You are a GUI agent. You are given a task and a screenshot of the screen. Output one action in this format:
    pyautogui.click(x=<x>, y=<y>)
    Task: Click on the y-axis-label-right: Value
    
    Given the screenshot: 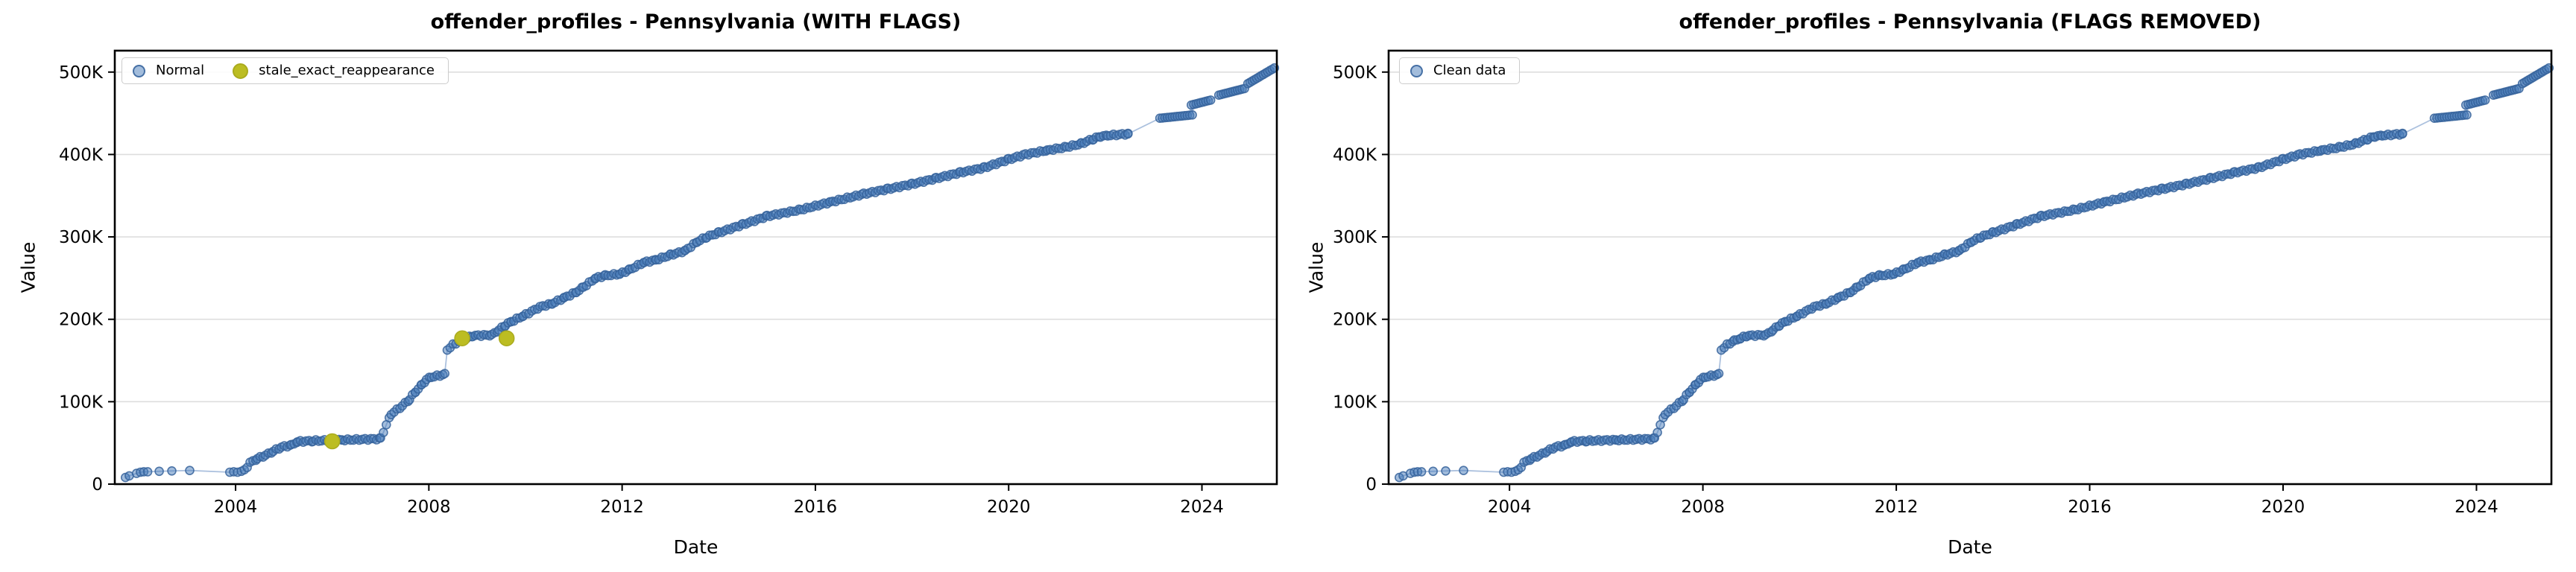 What is the action you would take?
    pyautogui.click(x=1316, y=267)
    